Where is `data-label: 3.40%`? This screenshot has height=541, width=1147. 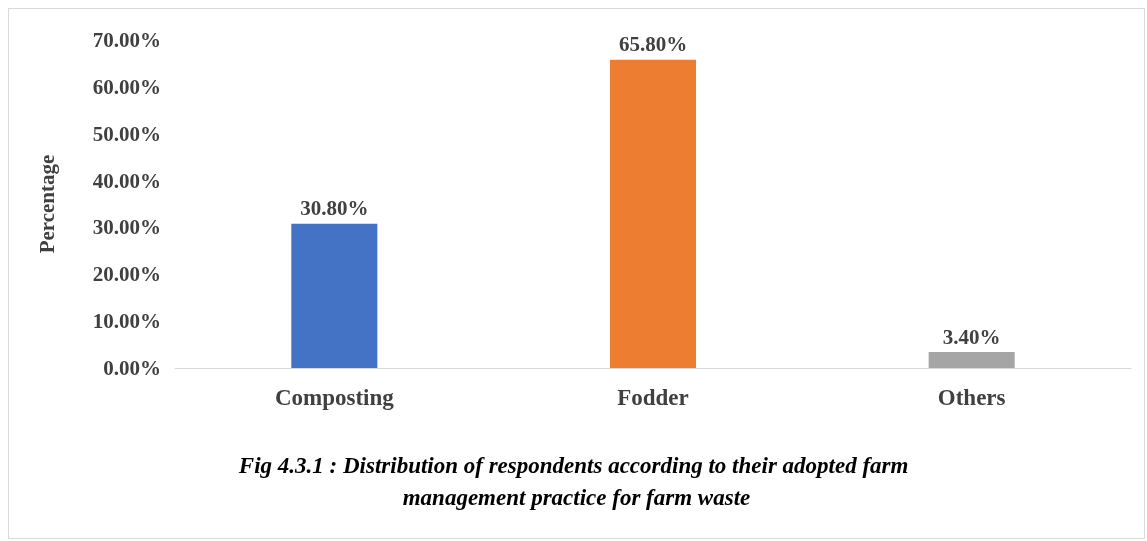 data-label: 3.40% is located at coordinates (971, 336).